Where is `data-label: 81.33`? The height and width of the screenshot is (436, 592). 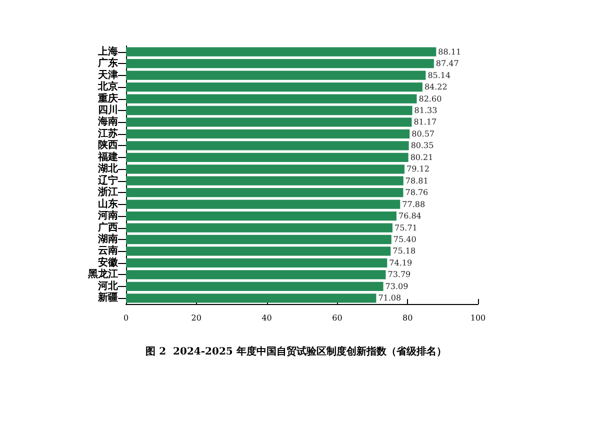 data-label: 81.33 is located at coordinates (426, 110).